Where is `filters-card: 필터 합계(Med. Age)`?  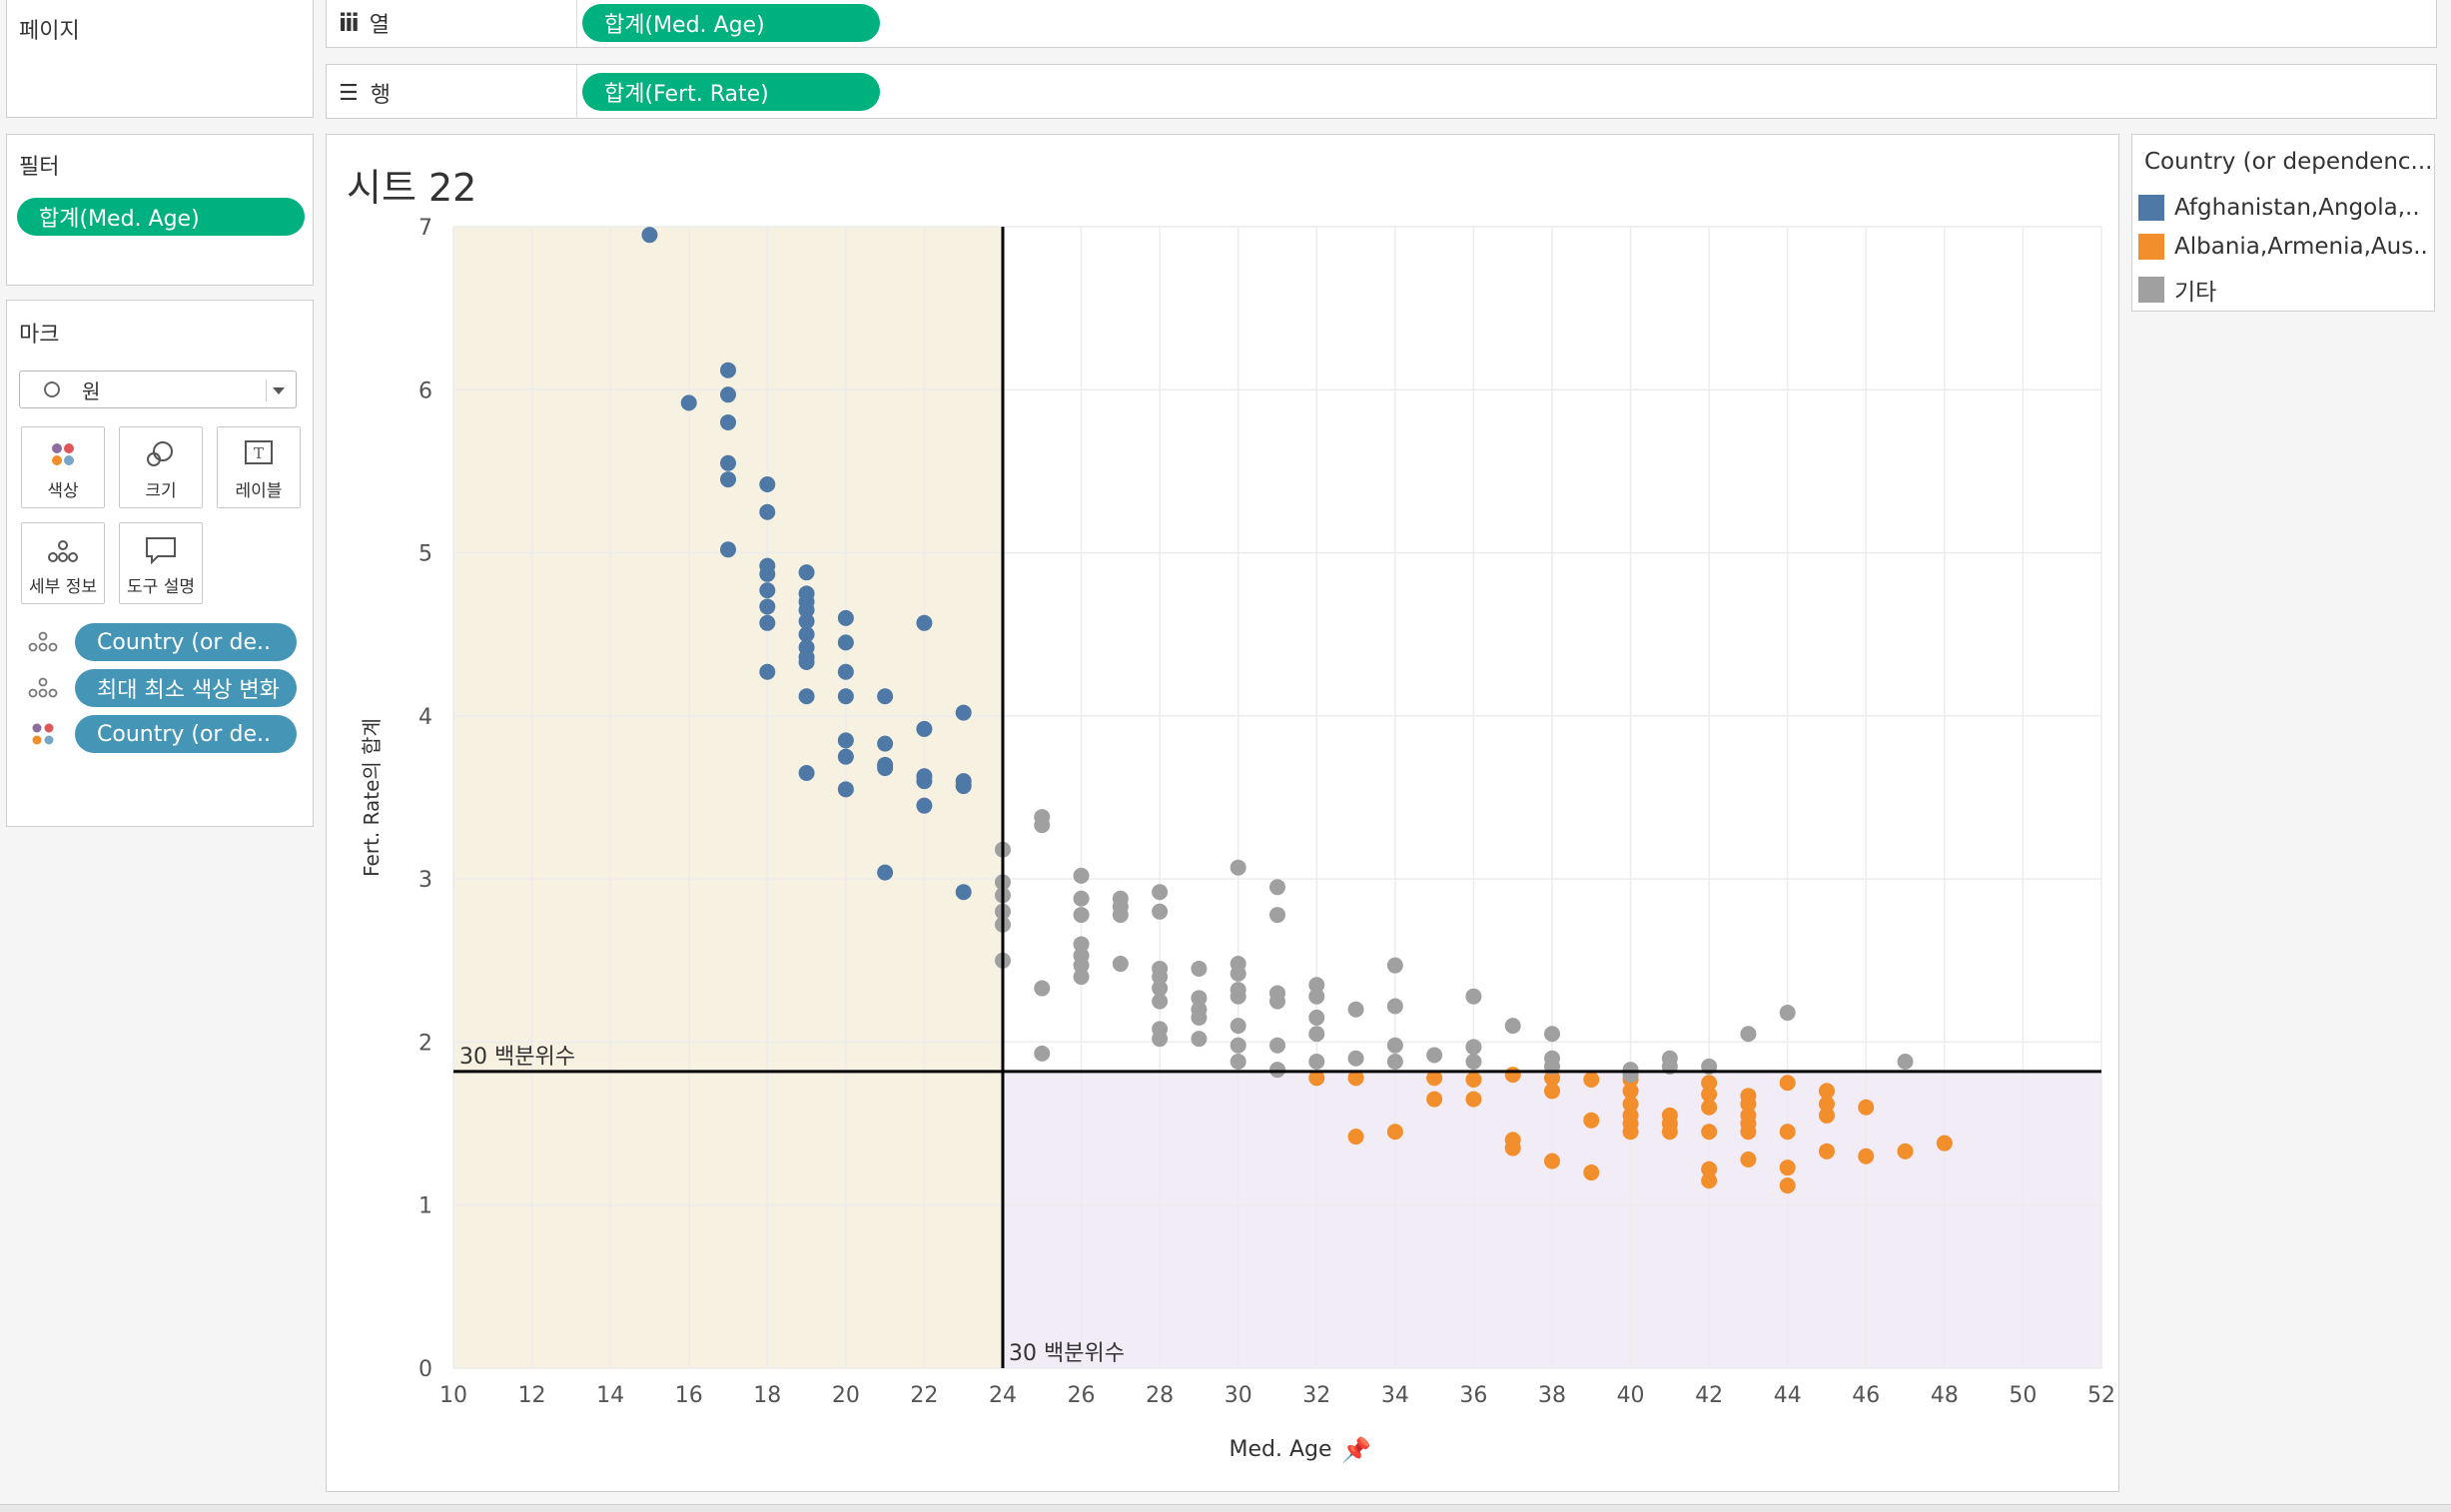
filters-card: 필터 합계(Med. Age) is located at coordinates (160, 210).